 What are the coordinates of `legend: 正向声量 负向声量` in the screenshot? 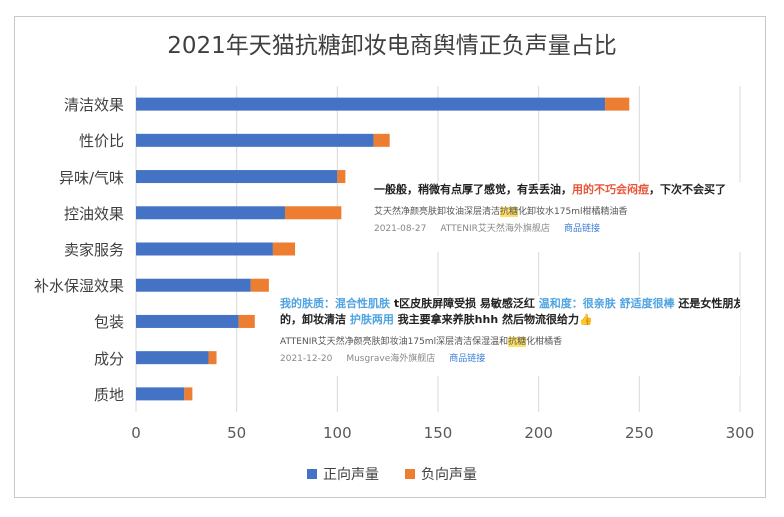 It's located at (392, 474).